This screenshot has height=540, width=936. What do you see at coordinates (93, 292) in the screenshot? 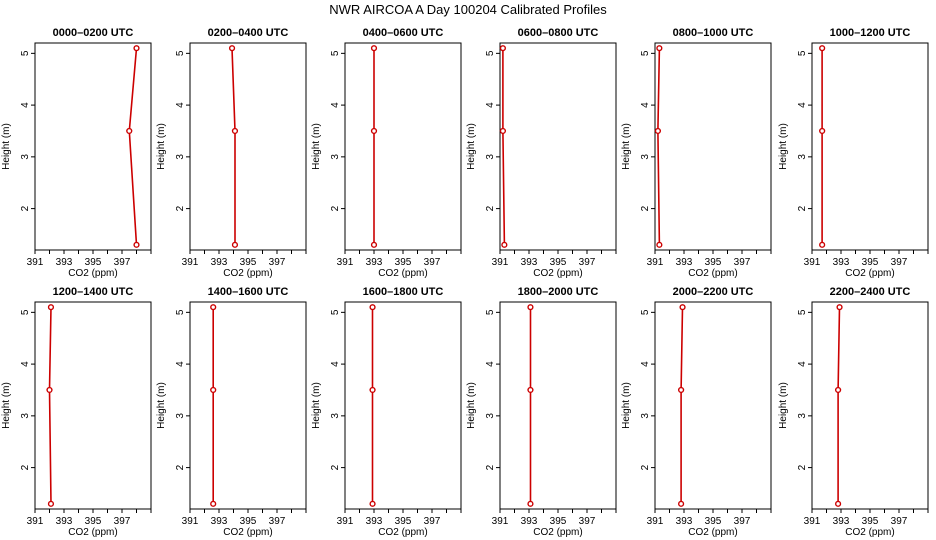
I see `panel-title: 1200–1400 UTC` at bounding box center [93, 292].